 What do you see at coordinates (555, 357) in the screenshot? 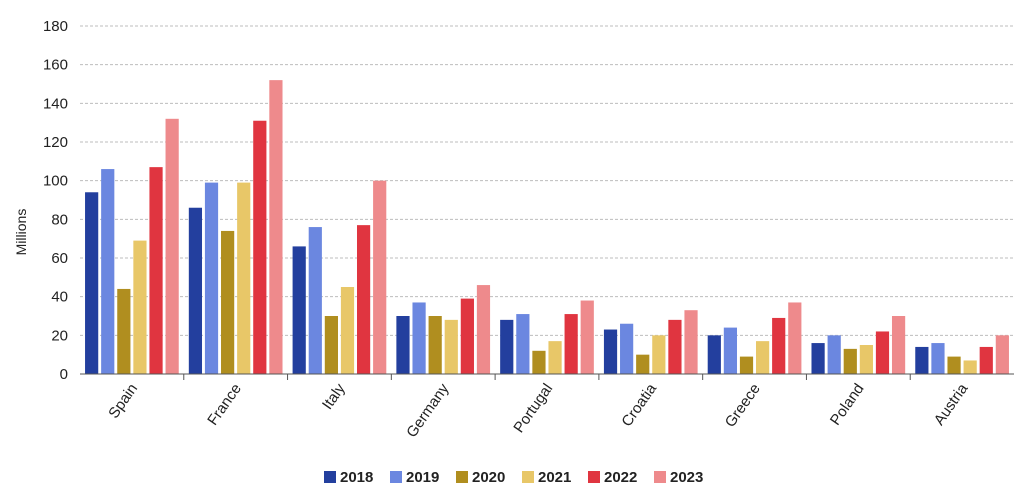
I see `bar-2021-portugal` at bounding box center [555, 357].